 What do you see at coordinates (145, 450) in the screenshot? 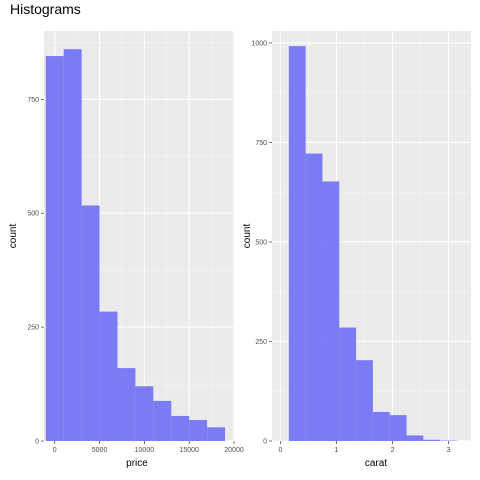
I see `x-tick-label: 10000` at bounding box center [145, 450].